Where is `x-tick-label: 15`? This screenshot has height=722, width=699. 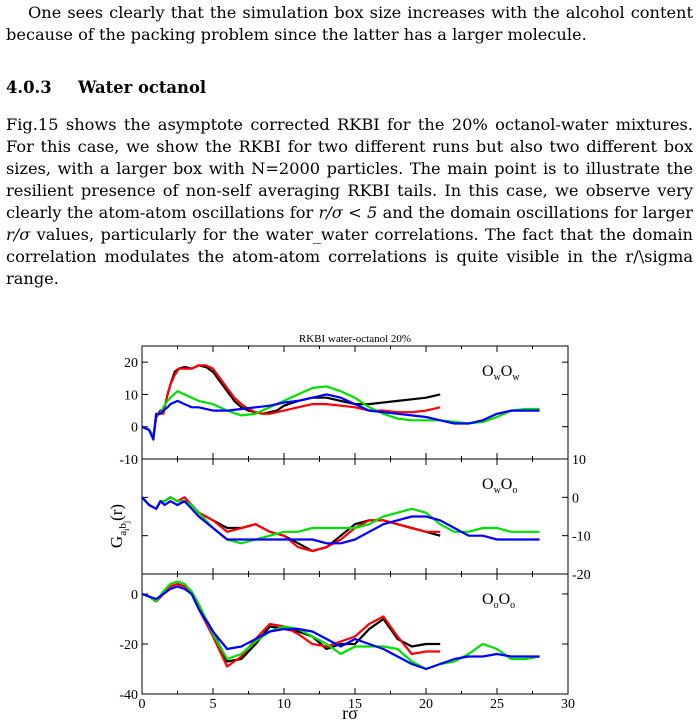 x-tick-label: 15 is located at coordinates (355, 704).